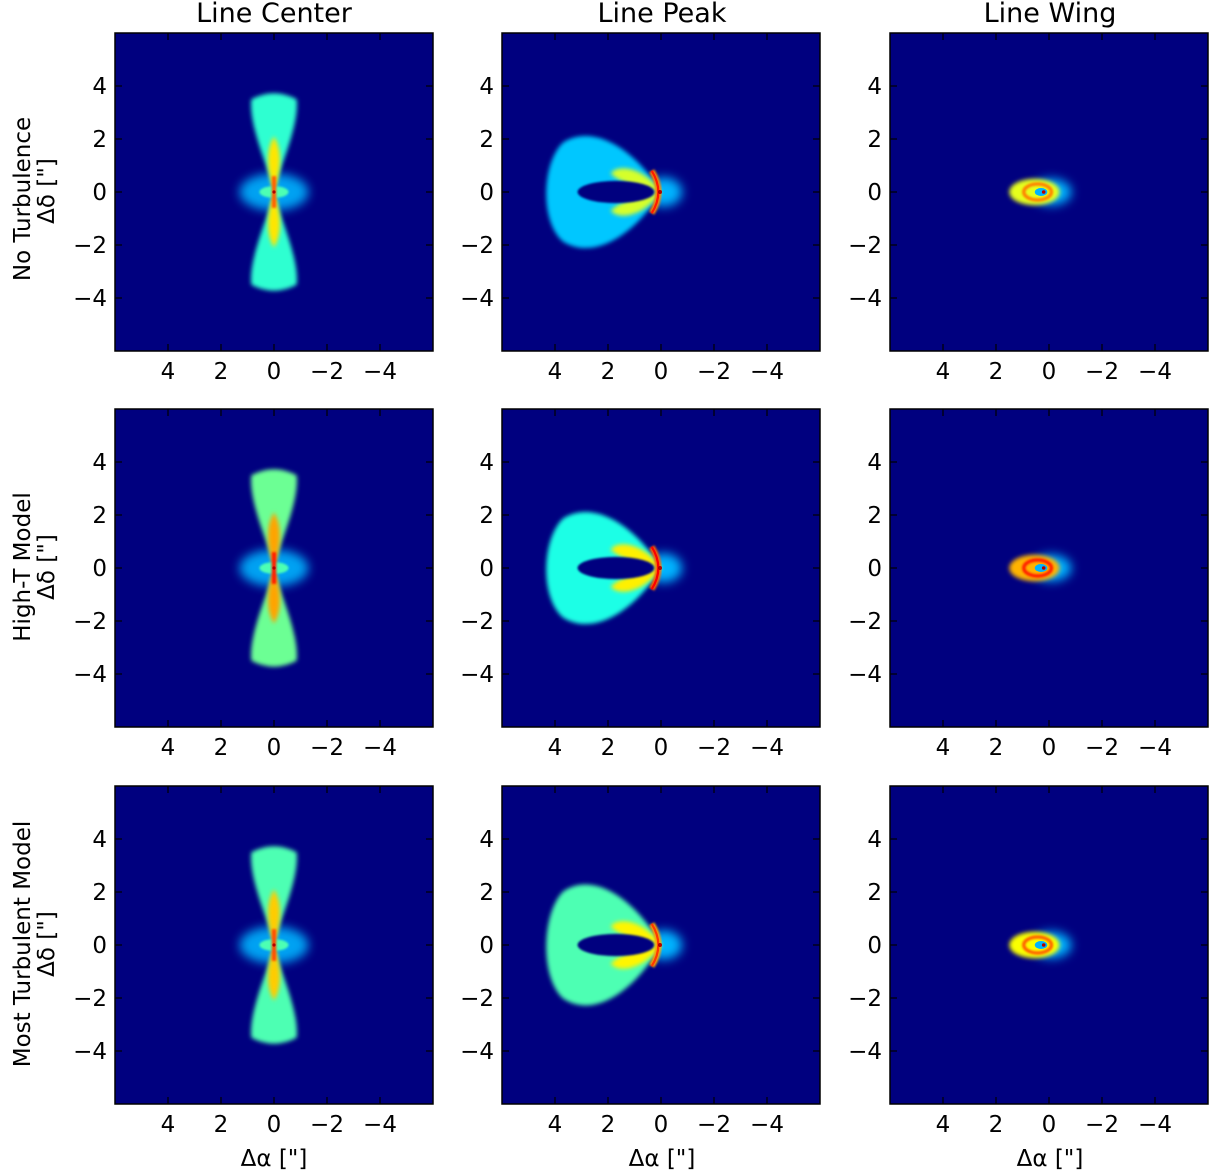  What do you see at coordinates (1028, 208) in the screenshot?
I see `panel-r1c3: 4 2 0 −2 −4 4 2 0 −2 −4` at bounding box center [1028, 208].